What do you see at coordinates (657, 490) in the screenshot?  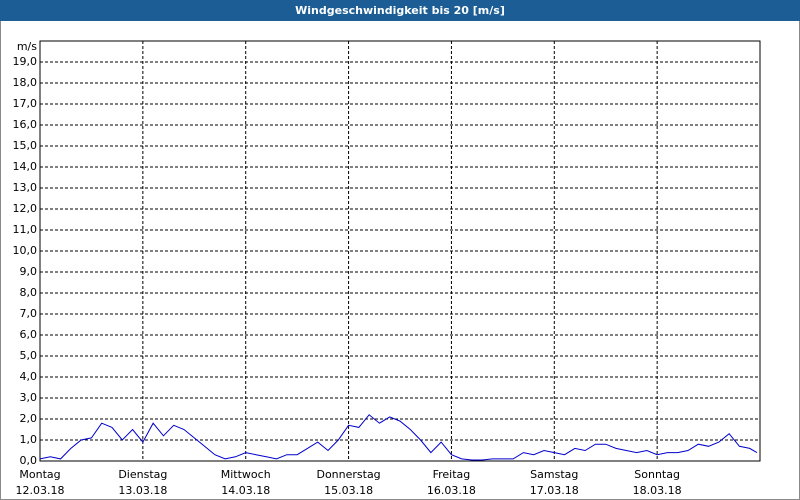 I see `x-tick-date: 18.03.18` at bounding box center [657, 490].